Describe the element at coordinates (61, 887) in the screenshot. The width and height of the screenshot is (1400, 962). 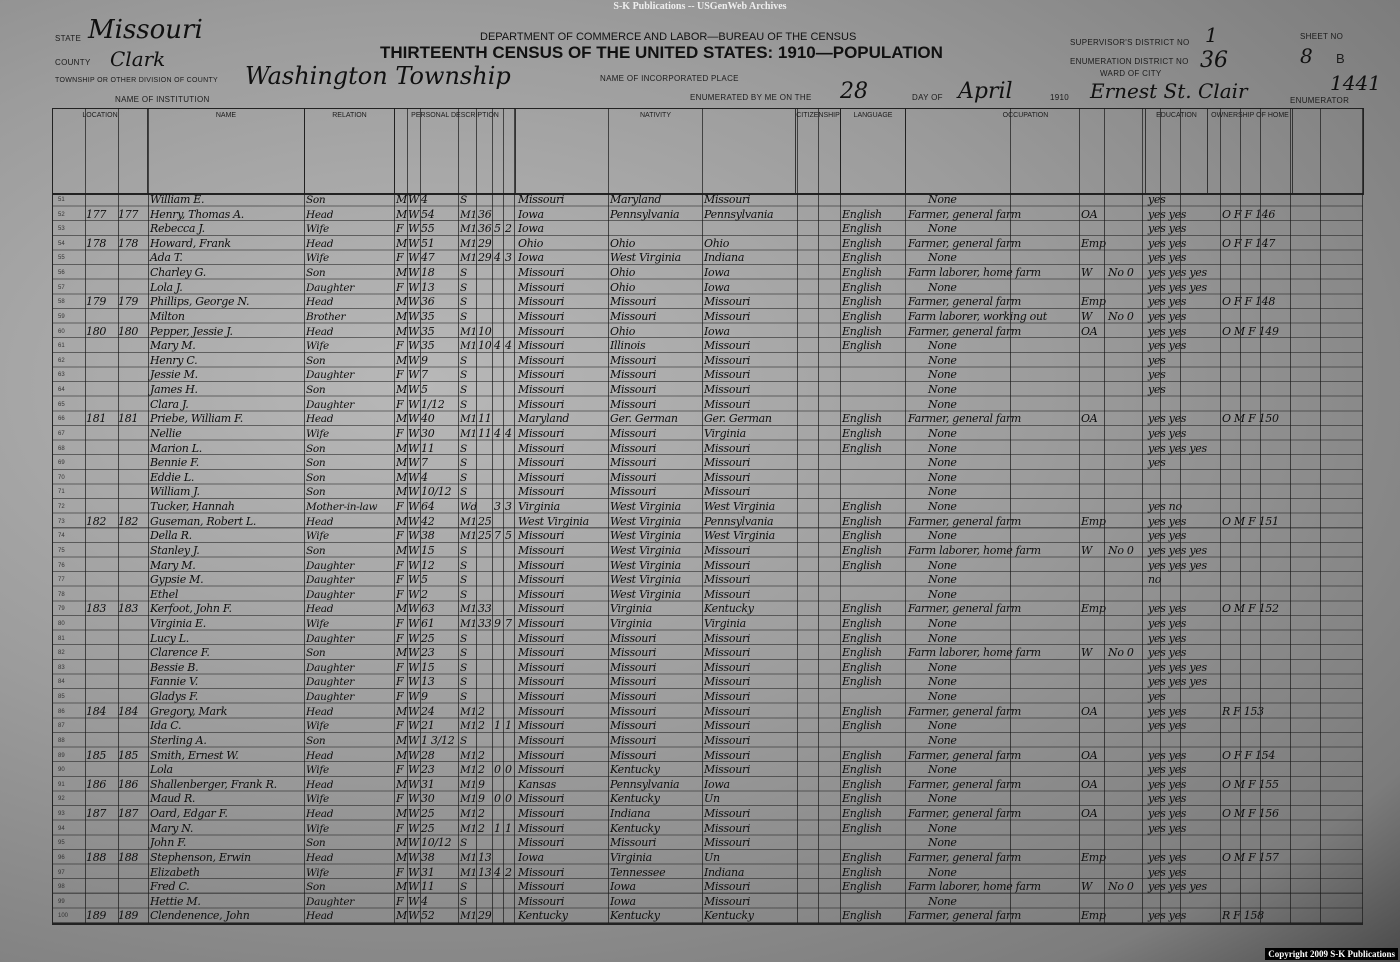
I see `line-number: 98` at that location.